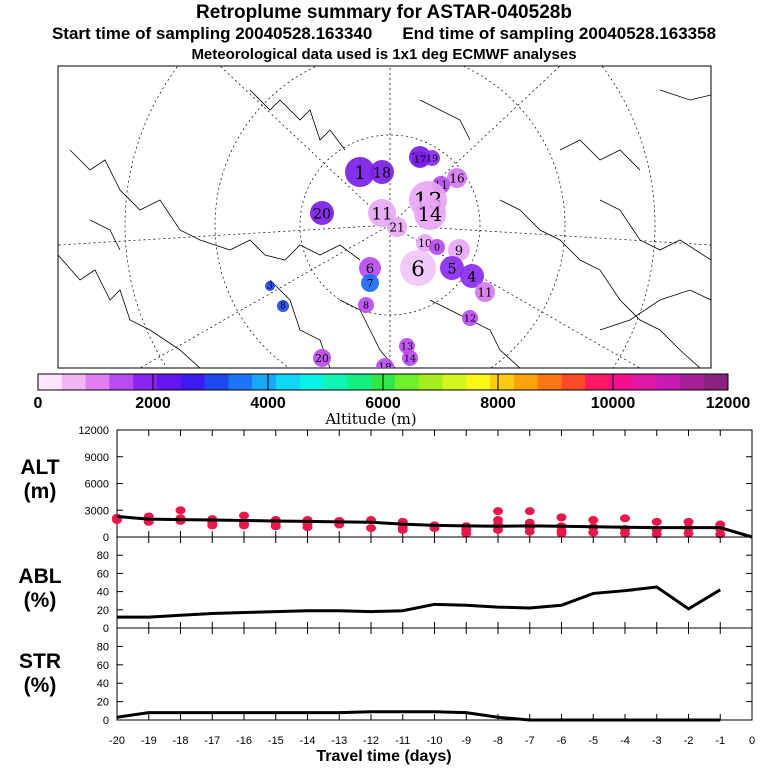 The height and width of the screenshot is (768, 768). What do you see at coordinates (244, 741) in the screenshot?
I see `x-tick-label: -16` at bounding box center [244, 741].